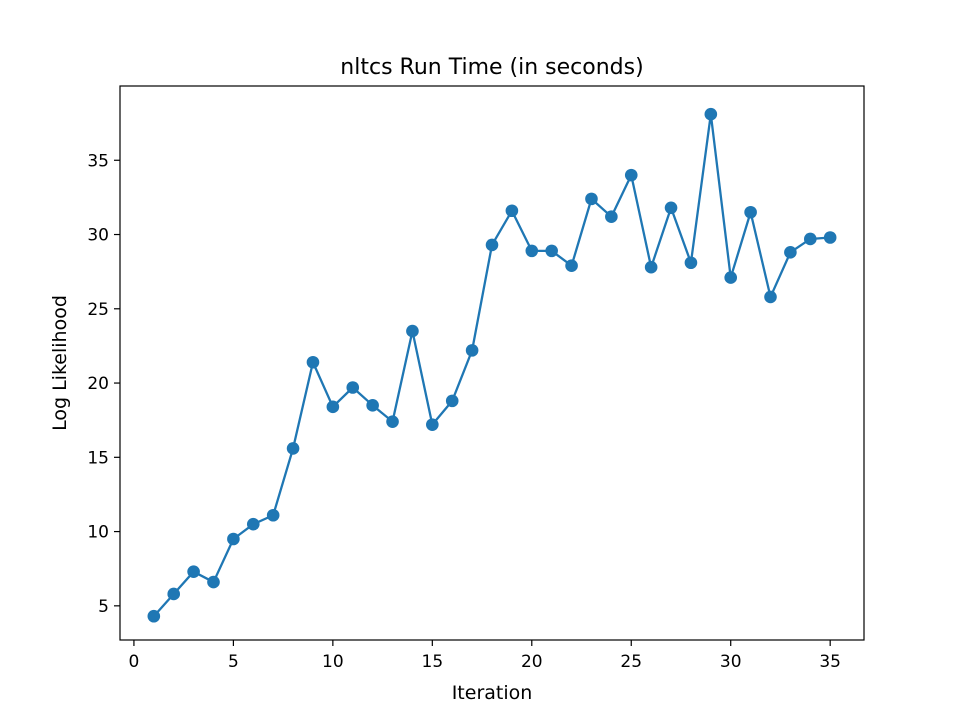 The width and height of the screenshot is (960, 720). I want to click on y-tick-label: 25, so click(98, 310).